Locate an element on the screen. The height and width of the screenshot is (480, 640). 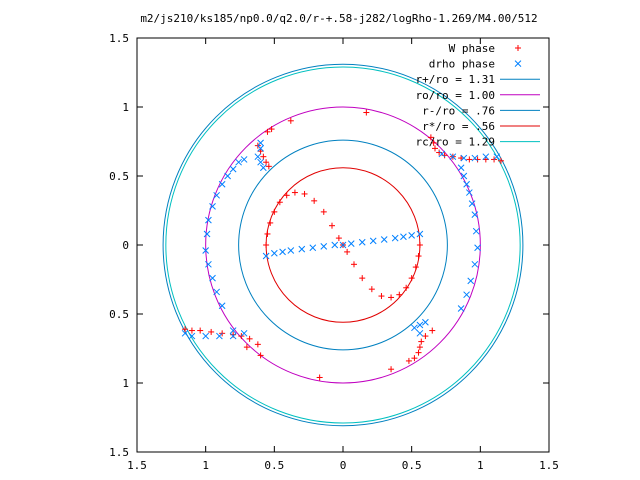
y-tick-label: 1.5 is located at coordinates (119, 38).